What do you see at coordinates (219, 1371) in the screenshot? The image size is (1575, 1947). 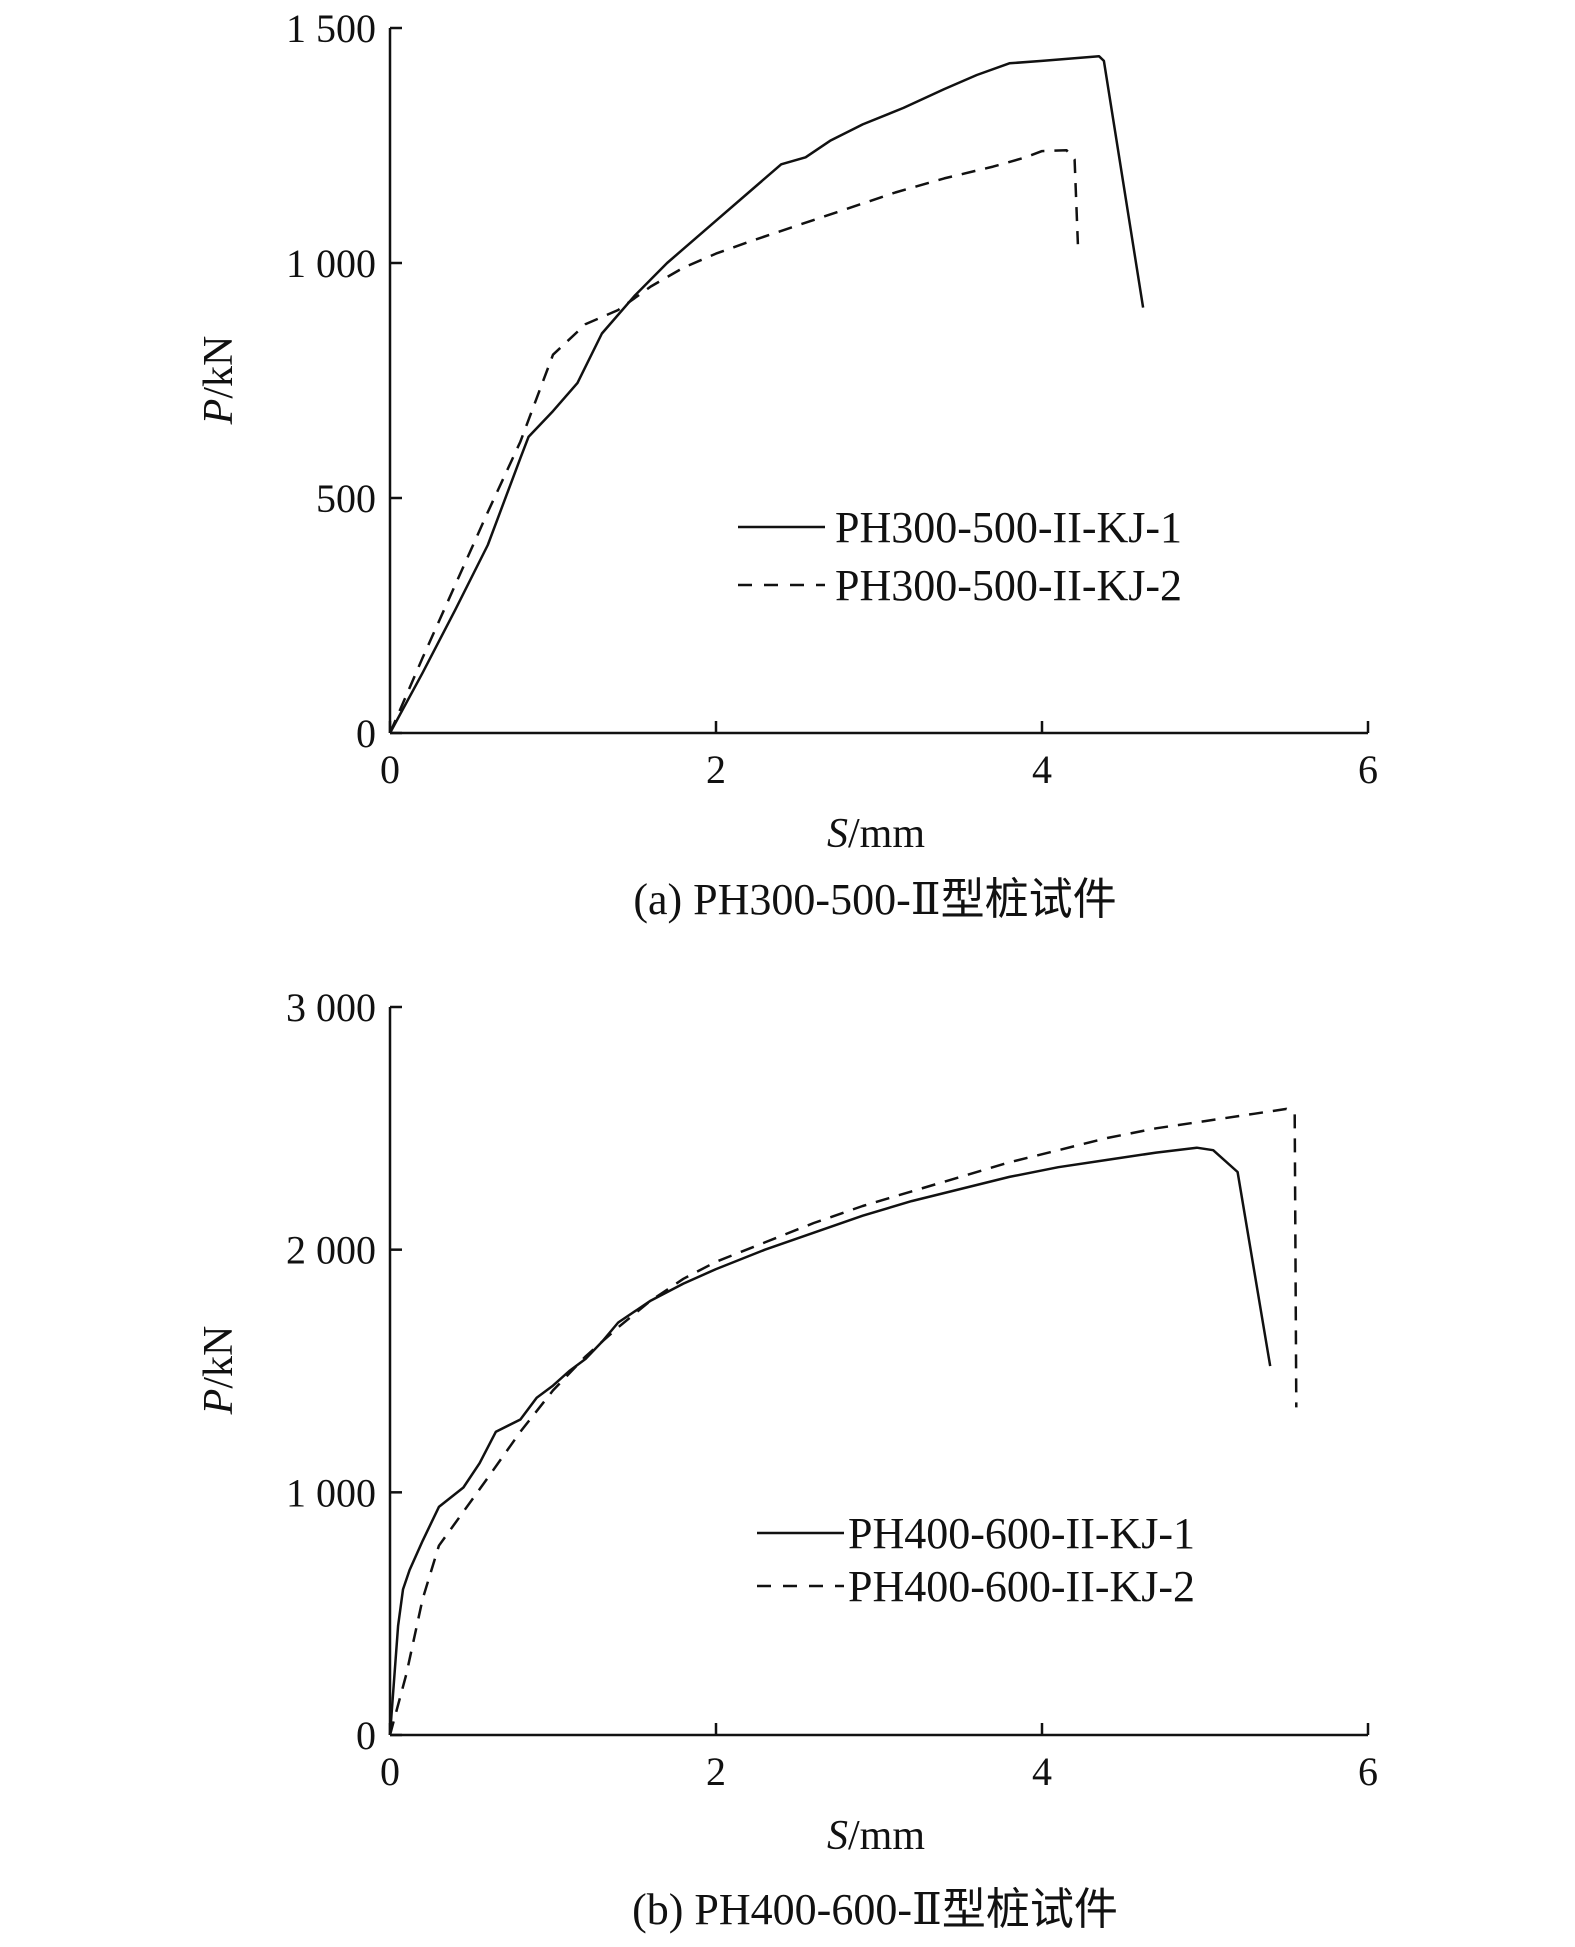 I see `y-axis-label-b: P/kN` at bounding box center [219, 1371].